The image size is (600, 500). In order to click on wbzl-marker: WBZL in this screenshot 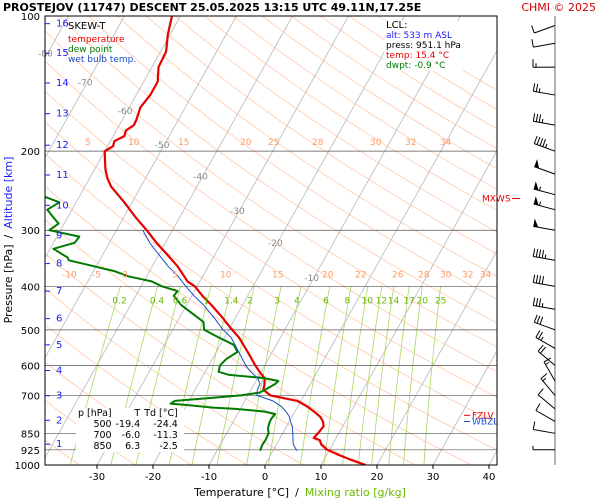, I will do `click(485, 422)`.